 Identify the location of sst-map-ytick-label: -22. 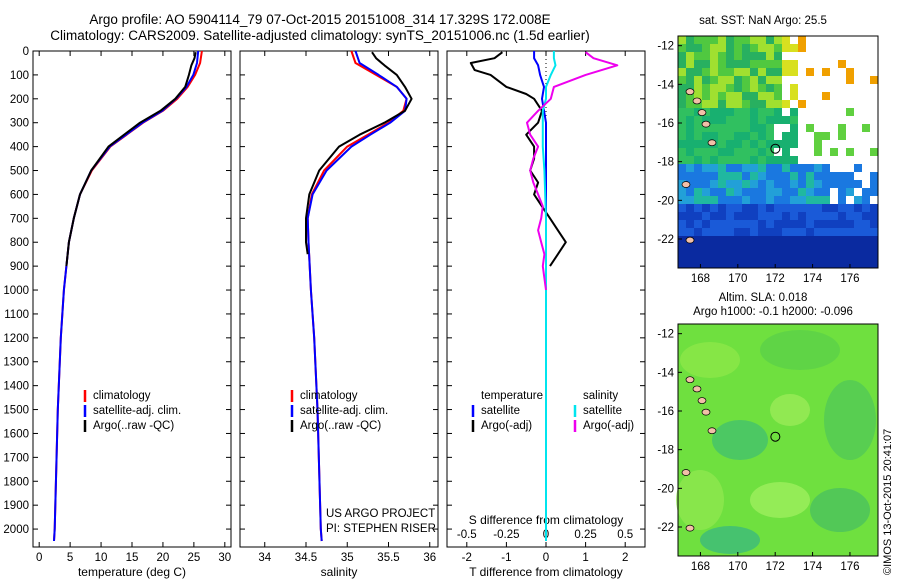
(665, 240).